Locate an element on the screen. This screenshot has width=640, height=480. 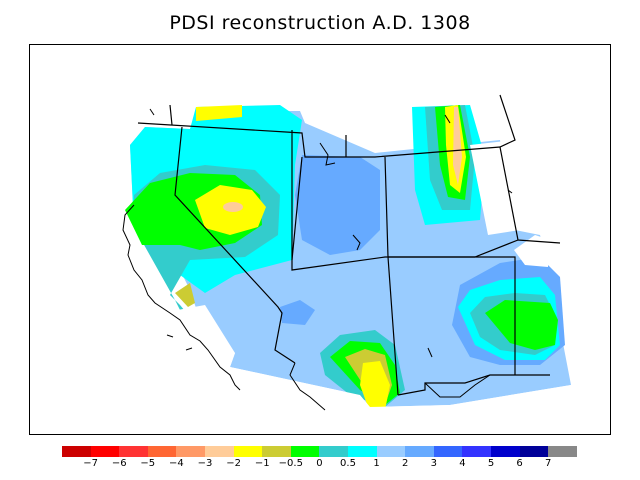
driest-west is located at coordinates (233, 207).